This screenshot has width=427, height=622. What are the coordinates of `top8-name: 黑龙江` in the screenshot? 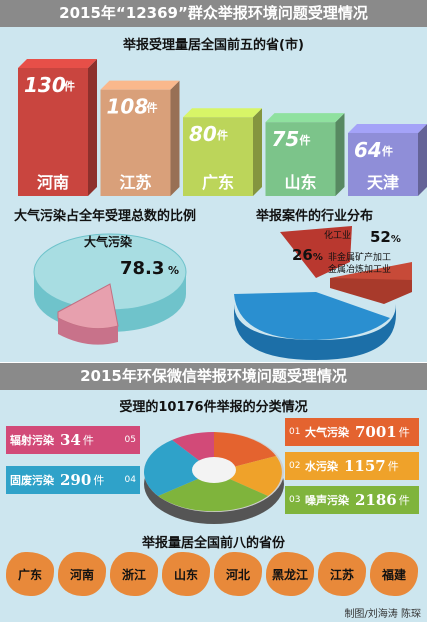 It's located at (289, 574).